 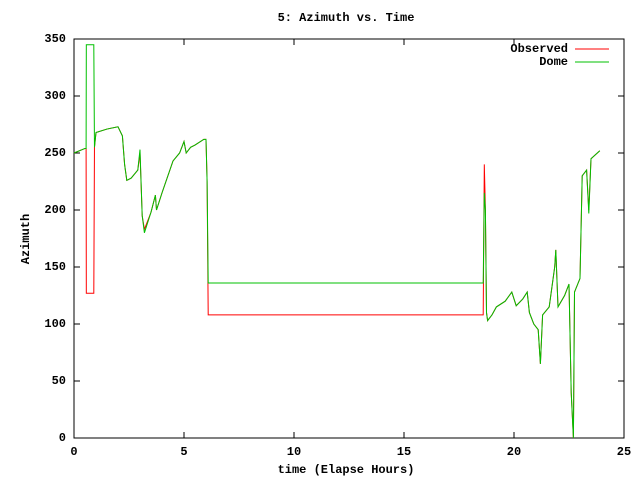 What do you see at coordinates (539, 49) in the screenshot?
I see `legend-label: Observed` at bounding box center [539, 49].